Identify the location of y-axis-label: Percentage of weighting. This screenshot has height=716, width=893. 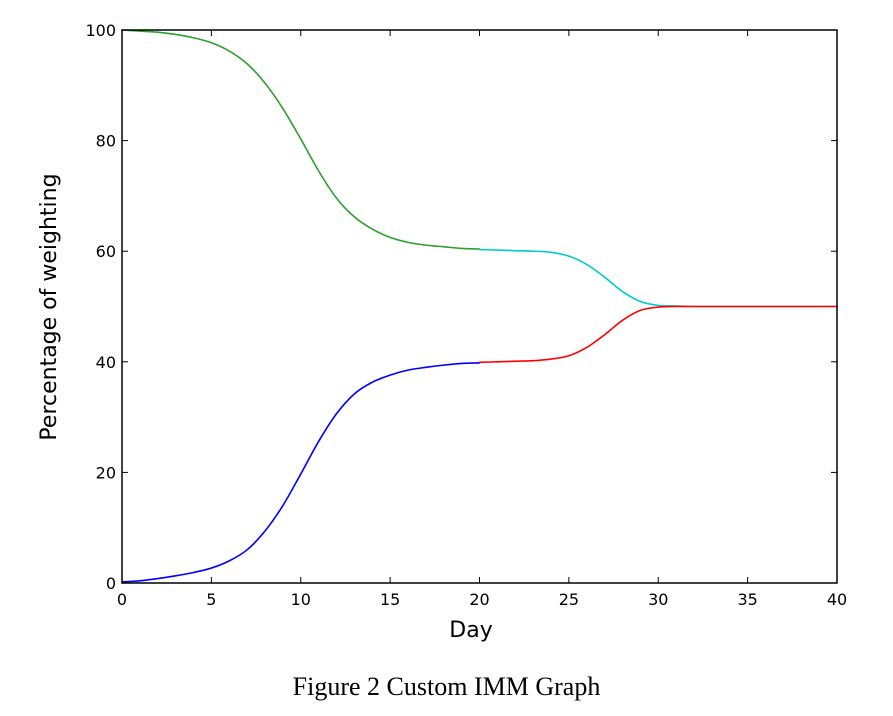
(49, 306).